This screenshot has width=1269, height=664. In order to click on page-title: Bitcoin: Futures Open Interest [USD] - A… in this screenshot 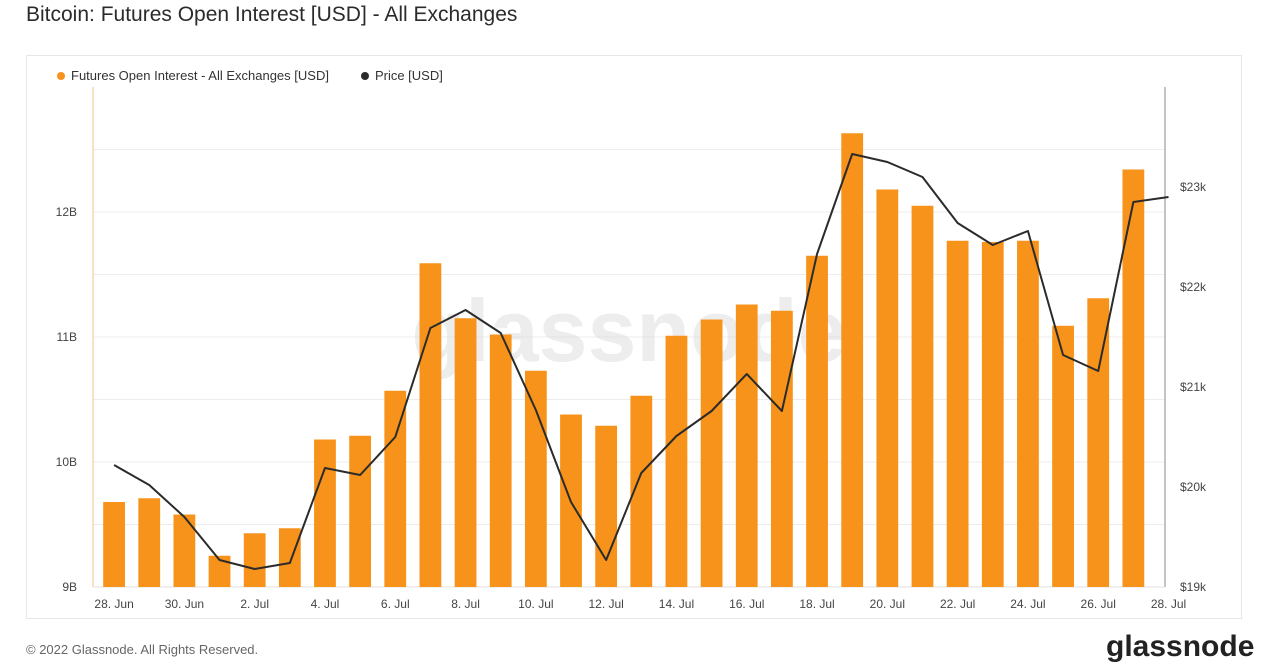, I will do `click(272, 14)`.